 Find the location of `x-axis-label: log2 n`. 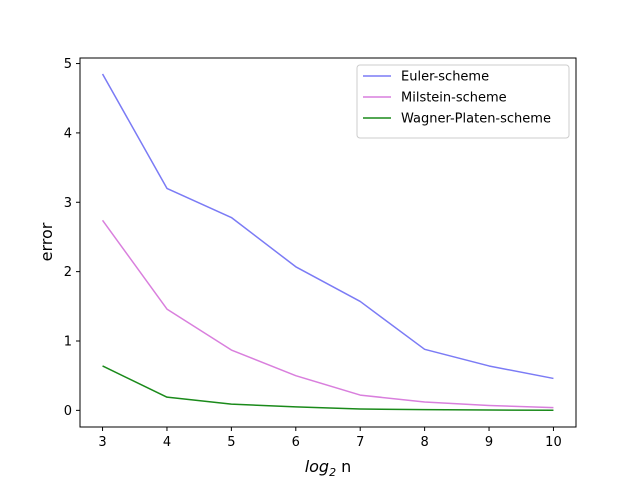

x-axis-label: log2 n is located at coordinates (328, 468).